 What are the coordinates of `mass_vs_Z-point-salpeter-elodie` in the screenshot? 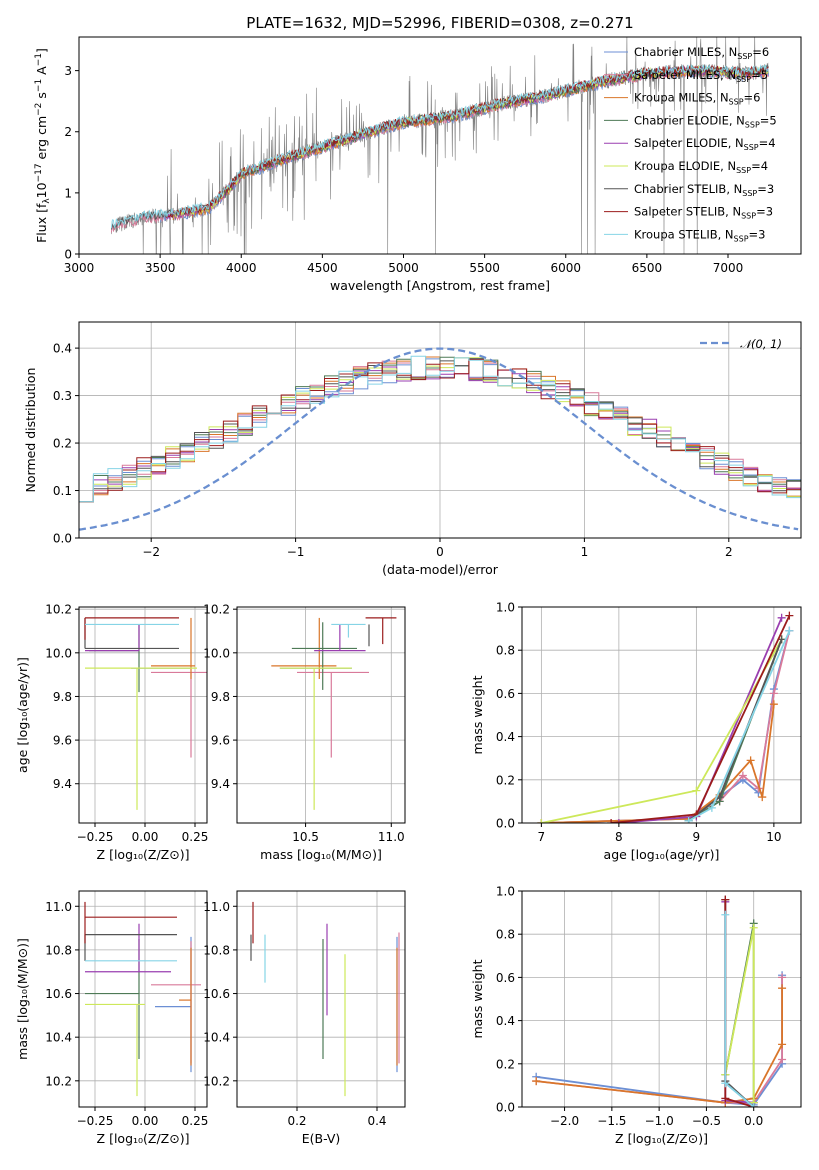 It's located at (128, 948).